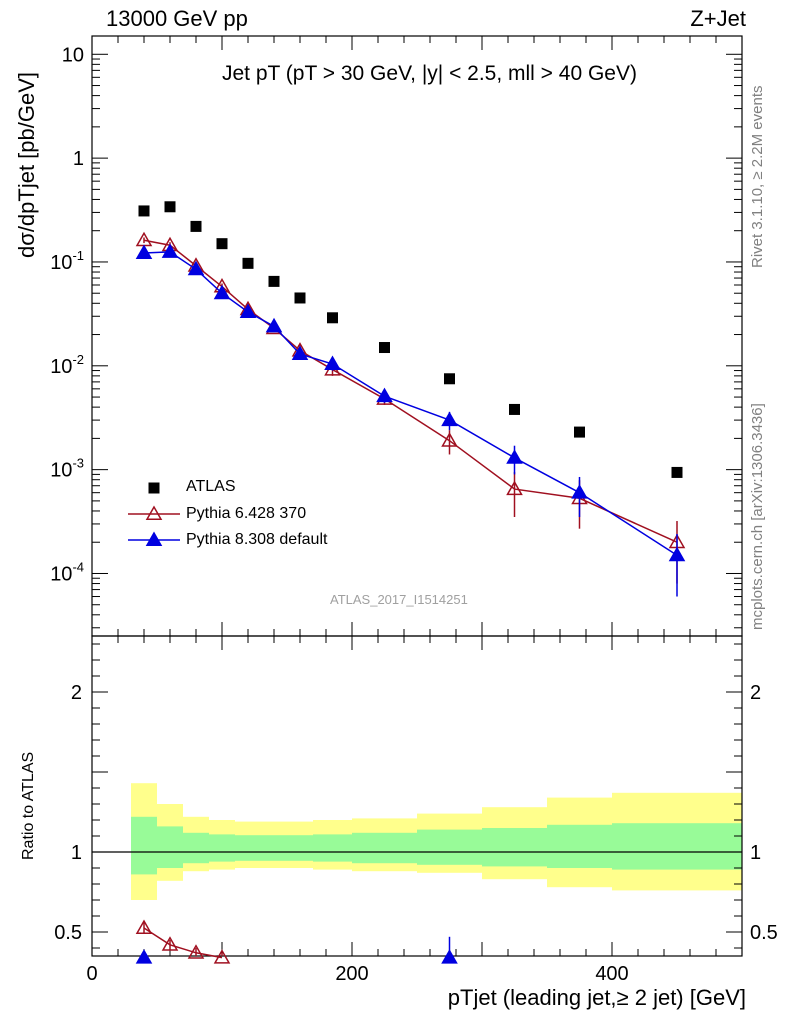  I want to click on legend-label-atlas: ATLAS, so click(211, 486).